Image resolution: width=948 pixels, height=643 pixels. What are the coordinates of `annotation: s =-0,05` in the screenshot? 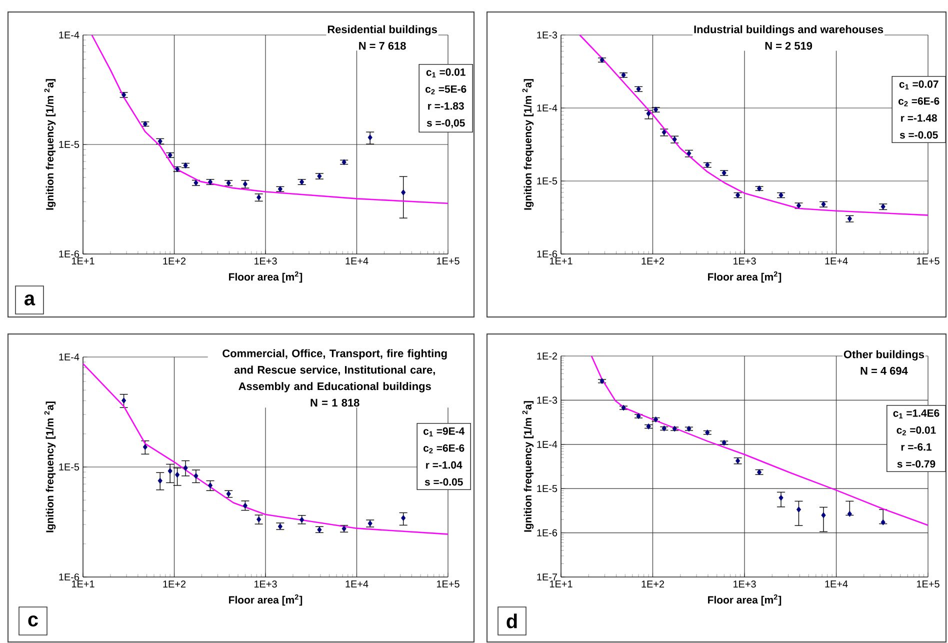 It's located at (445, 123).